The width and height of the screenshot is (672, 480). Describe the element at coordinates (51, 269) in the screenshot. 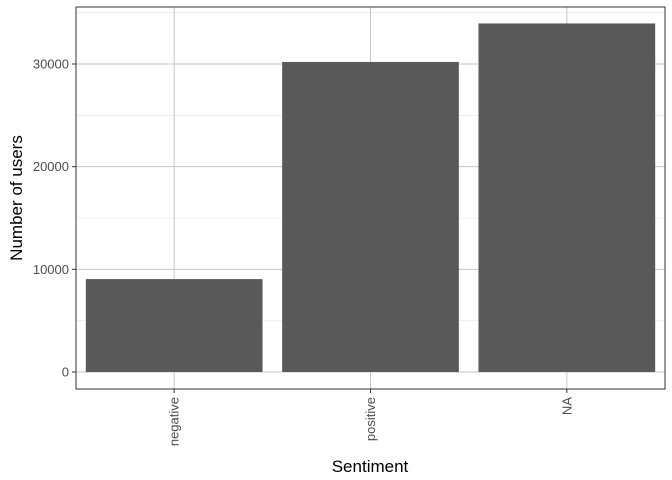

I see `y-tick-label: 10000` at that location.